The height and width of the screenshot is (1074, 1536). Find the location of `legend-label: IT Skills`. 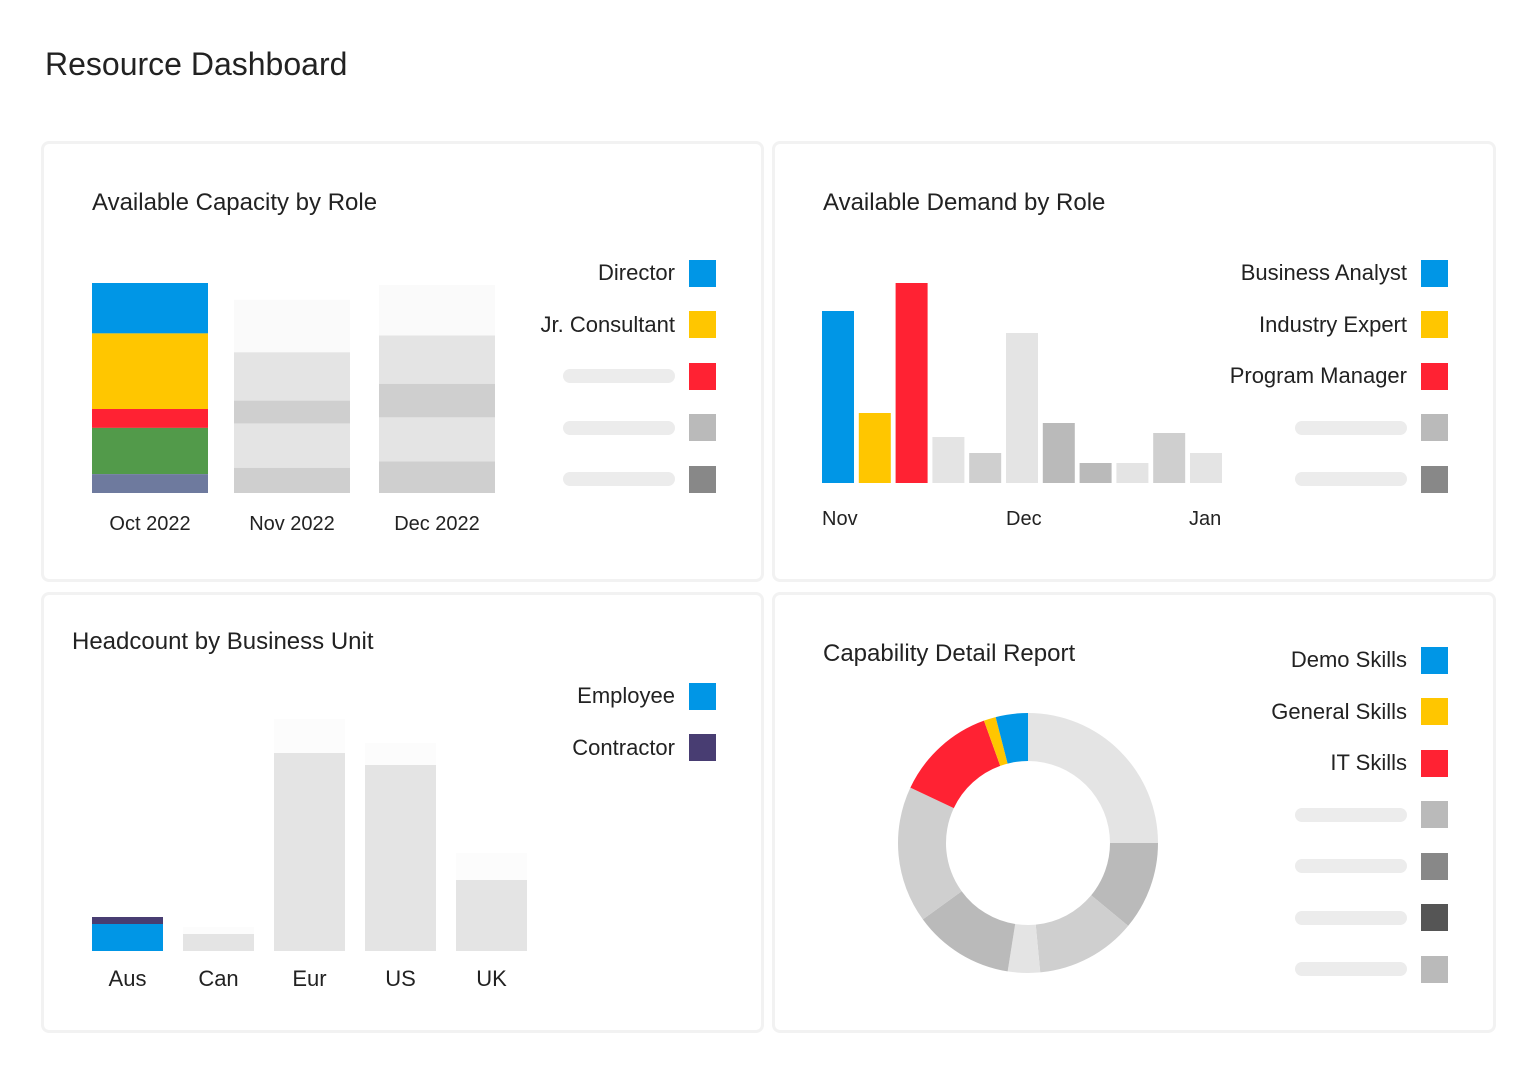

legend-label: IT Skills is located at coordinates (1368, 762).